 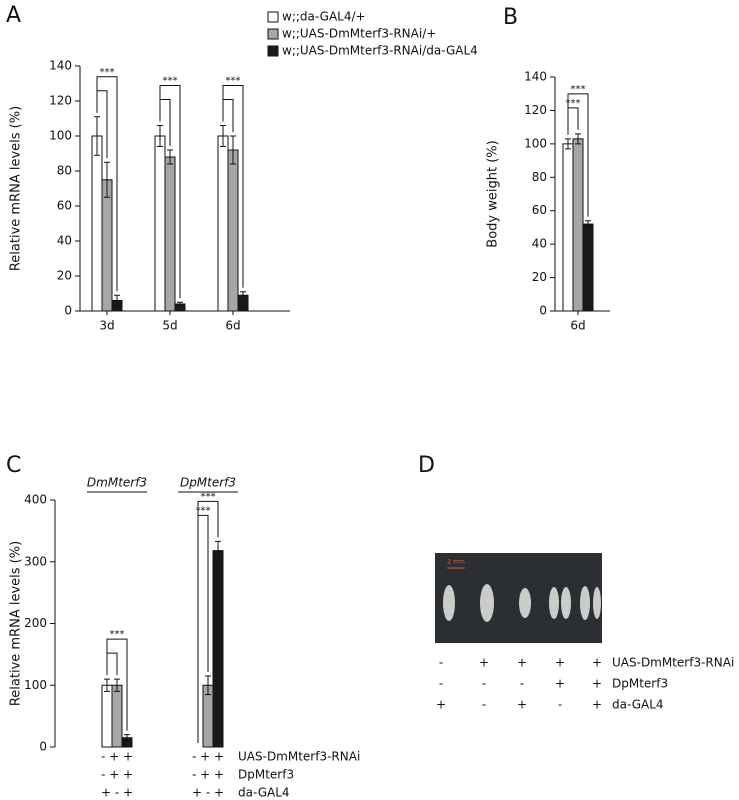 I want to click on condition-signs: + - +, so click(x=117, y=793).